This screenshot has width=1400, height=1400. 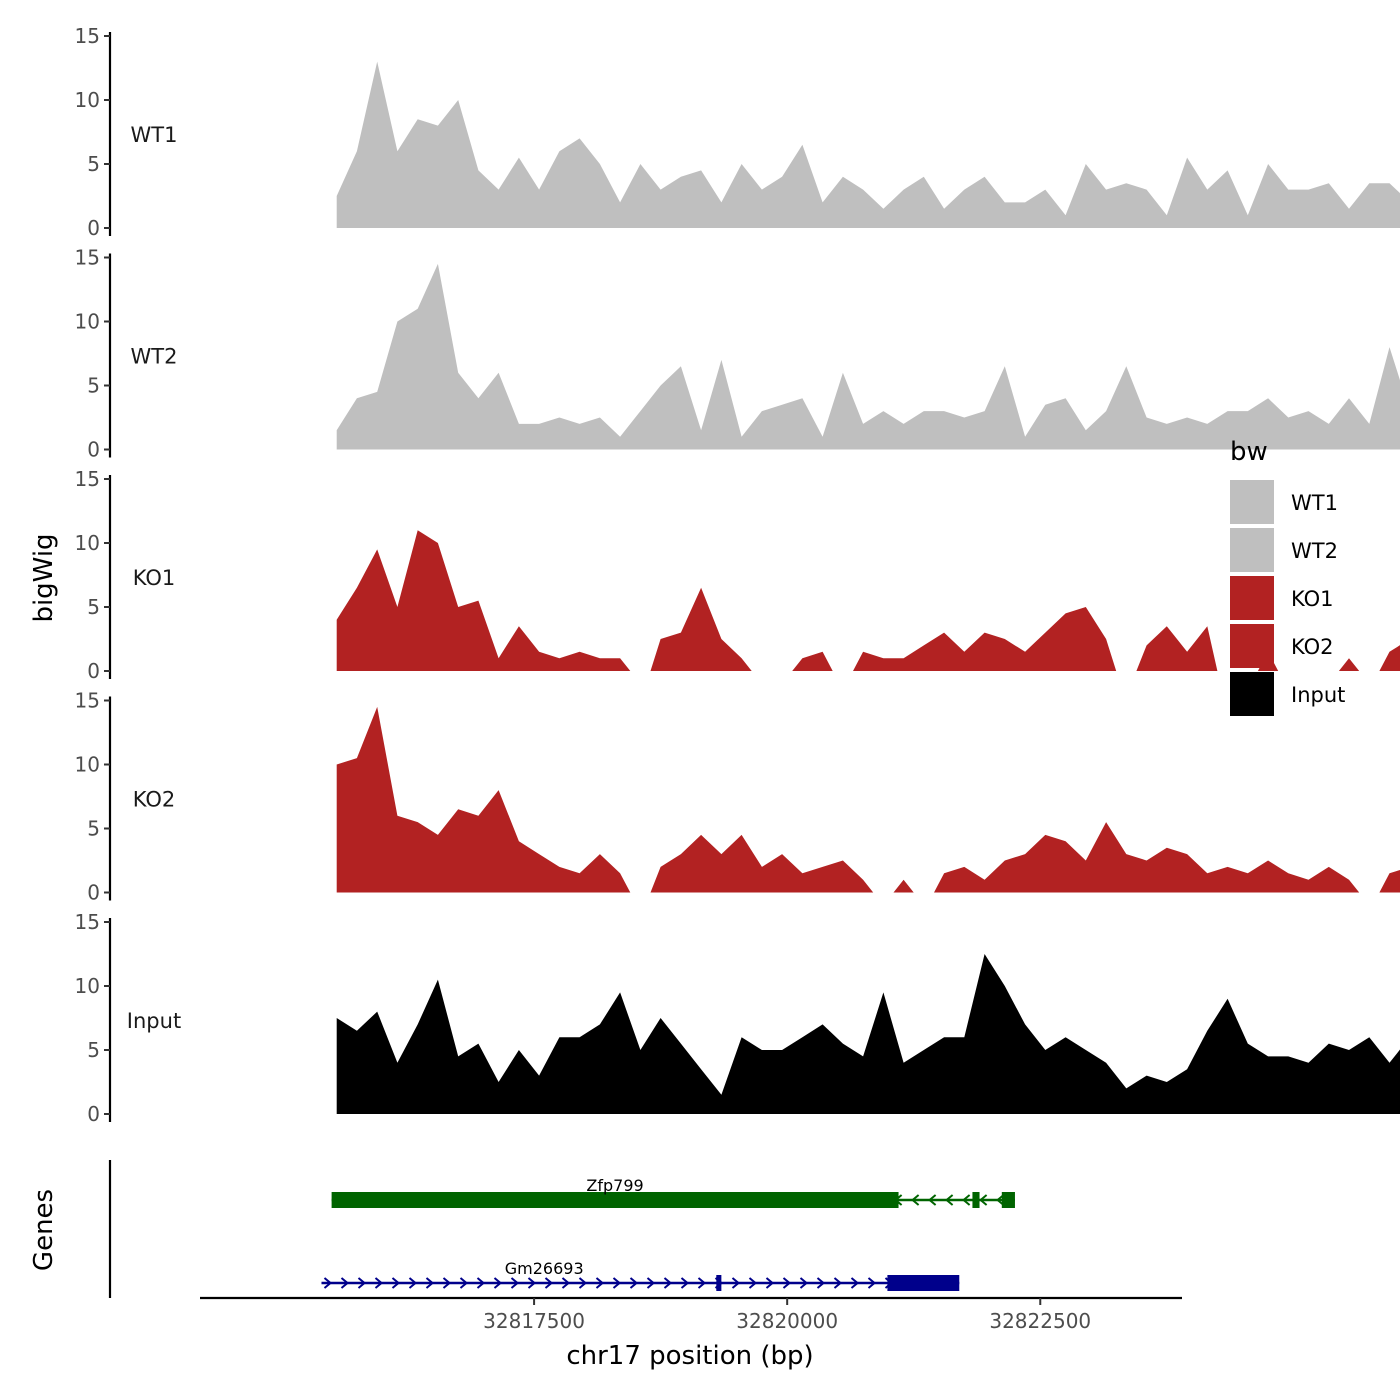 I want to click on legend-label: WT1, so click(x=1314, y=503).